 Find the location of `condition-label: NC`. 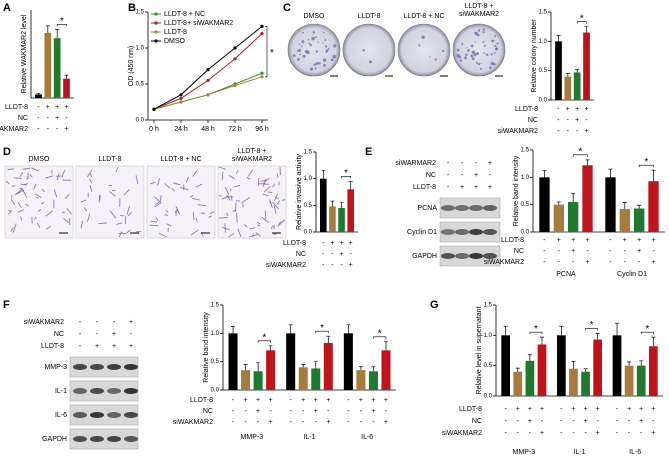

condition-label: NC is located at coordinates (59, 334).